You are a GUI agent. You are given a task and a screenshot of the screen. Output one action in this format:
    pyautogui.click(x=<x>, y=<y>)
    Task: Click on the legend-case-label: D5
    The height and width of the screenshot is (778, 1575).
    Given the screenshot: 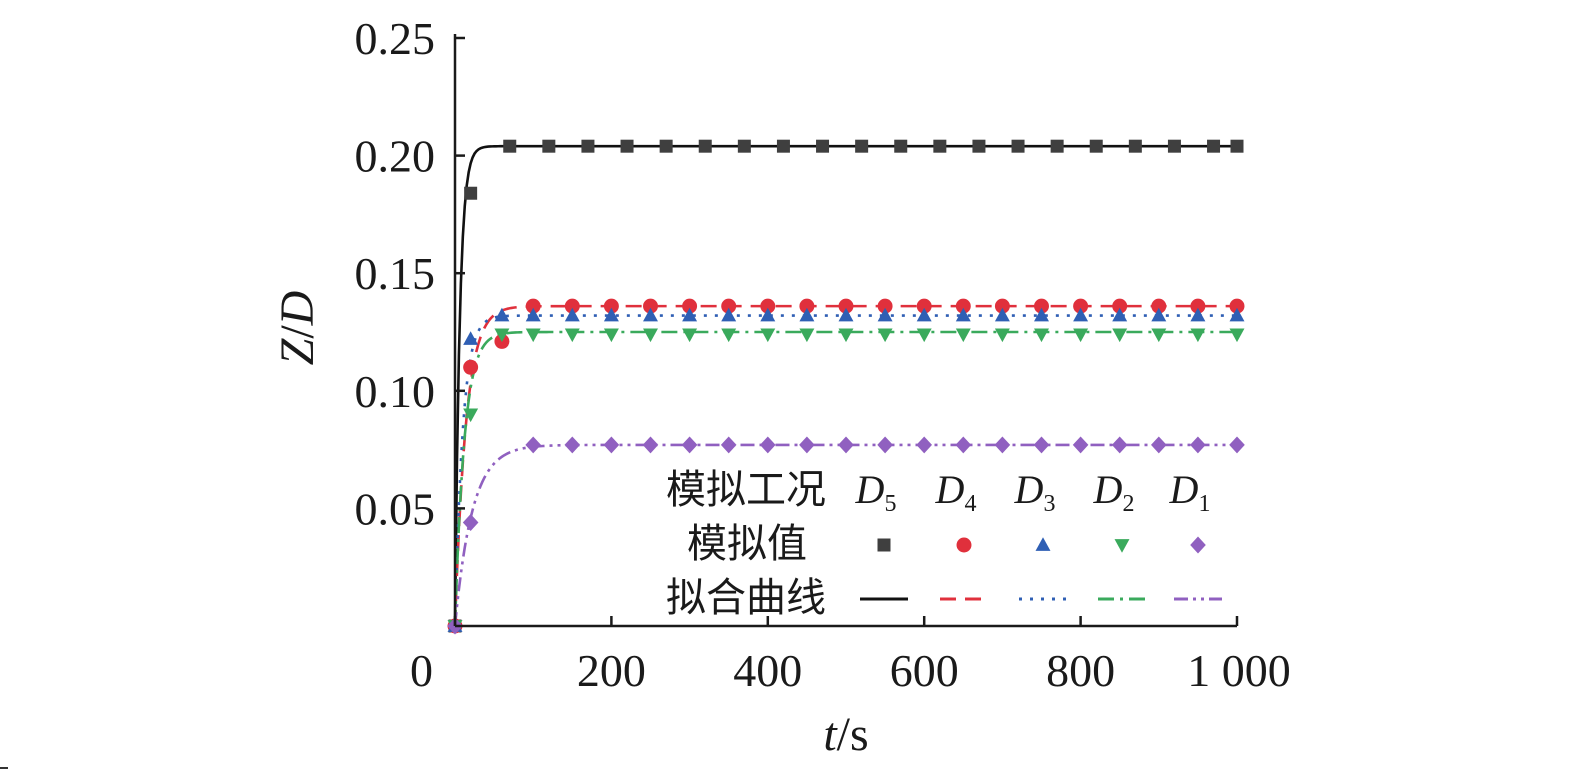 What is the action you would take?
    pyautogui.click(x=876, y=492)
    